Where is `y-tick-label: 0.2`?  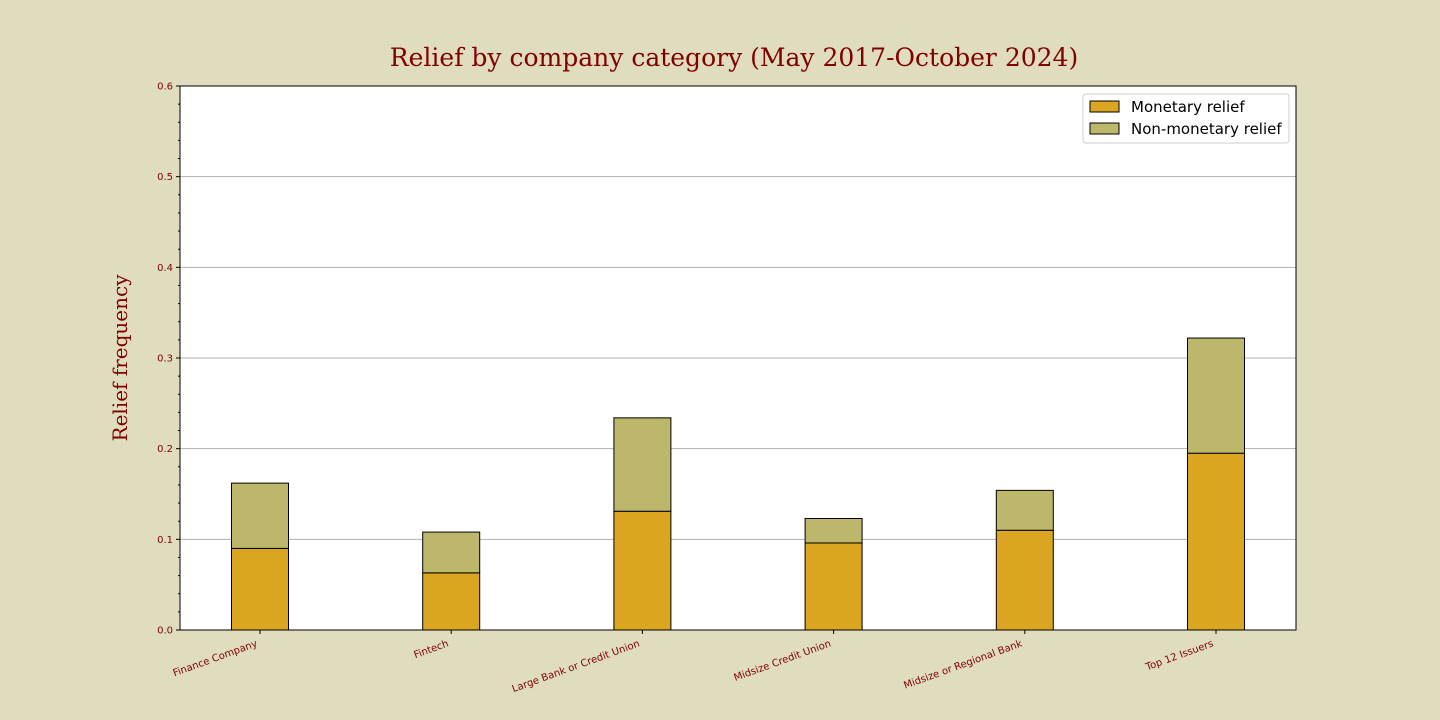
y-tick-label: 0.2 is located at coordinates (165, 449).